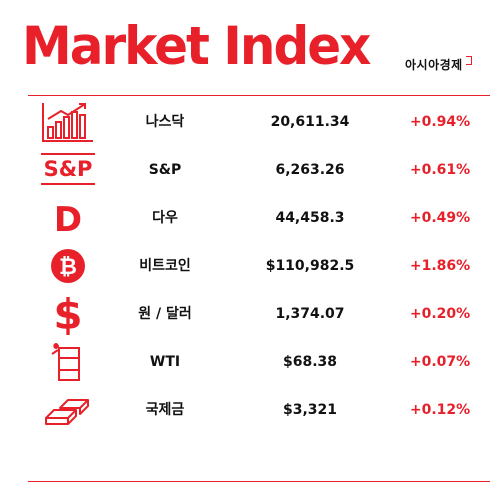  What do you see at coordinates (440, 218) in the screenshot?
I see `row-change: +0.49%` at bounding box center [440, 218].